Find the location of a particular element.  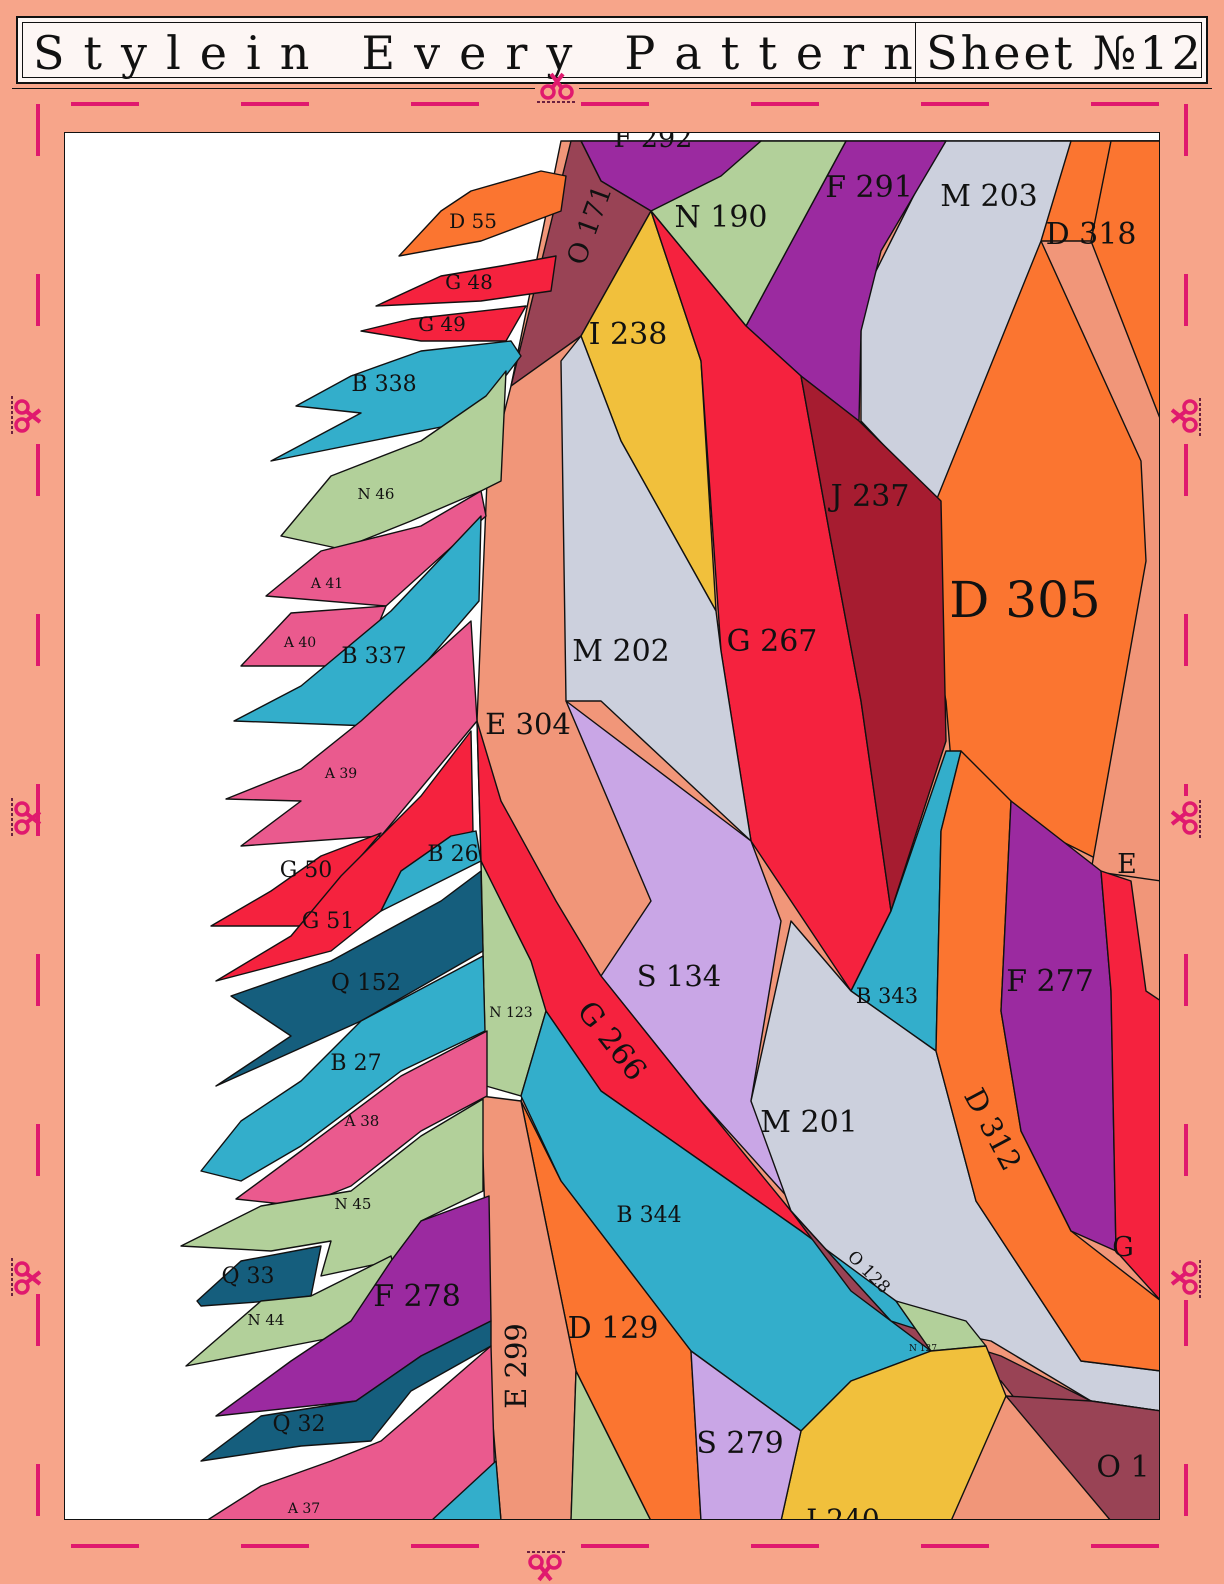

region-label: B 337 is located at coordinates (373, 656).